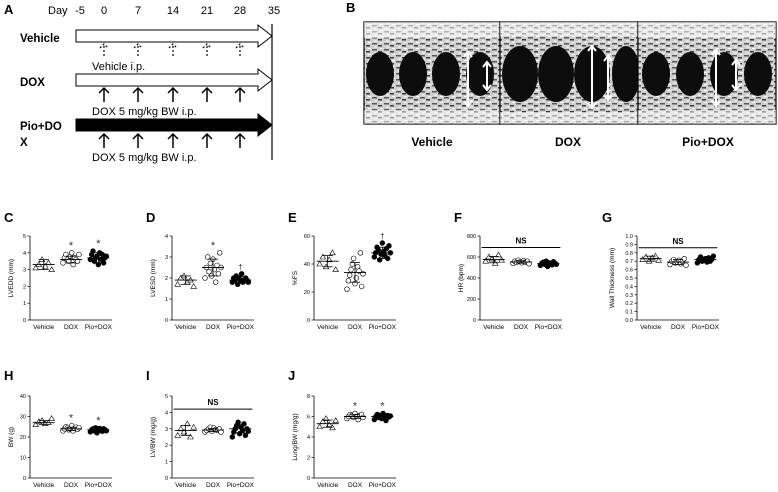 The image size is (778, 492). I want to click on panel-d-ytick-label: 2, so click(166, 279).